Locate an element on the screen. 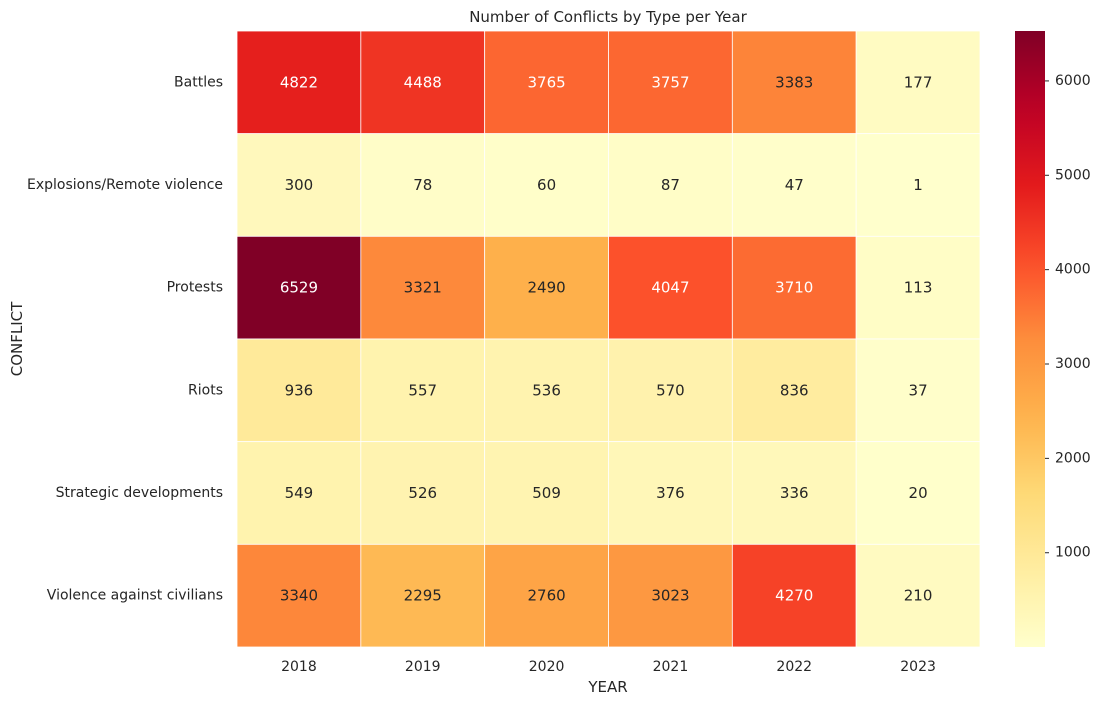 This screenshot has width=1114, height=704. cell-value-label: 557 is located at coordinates (422, 390).